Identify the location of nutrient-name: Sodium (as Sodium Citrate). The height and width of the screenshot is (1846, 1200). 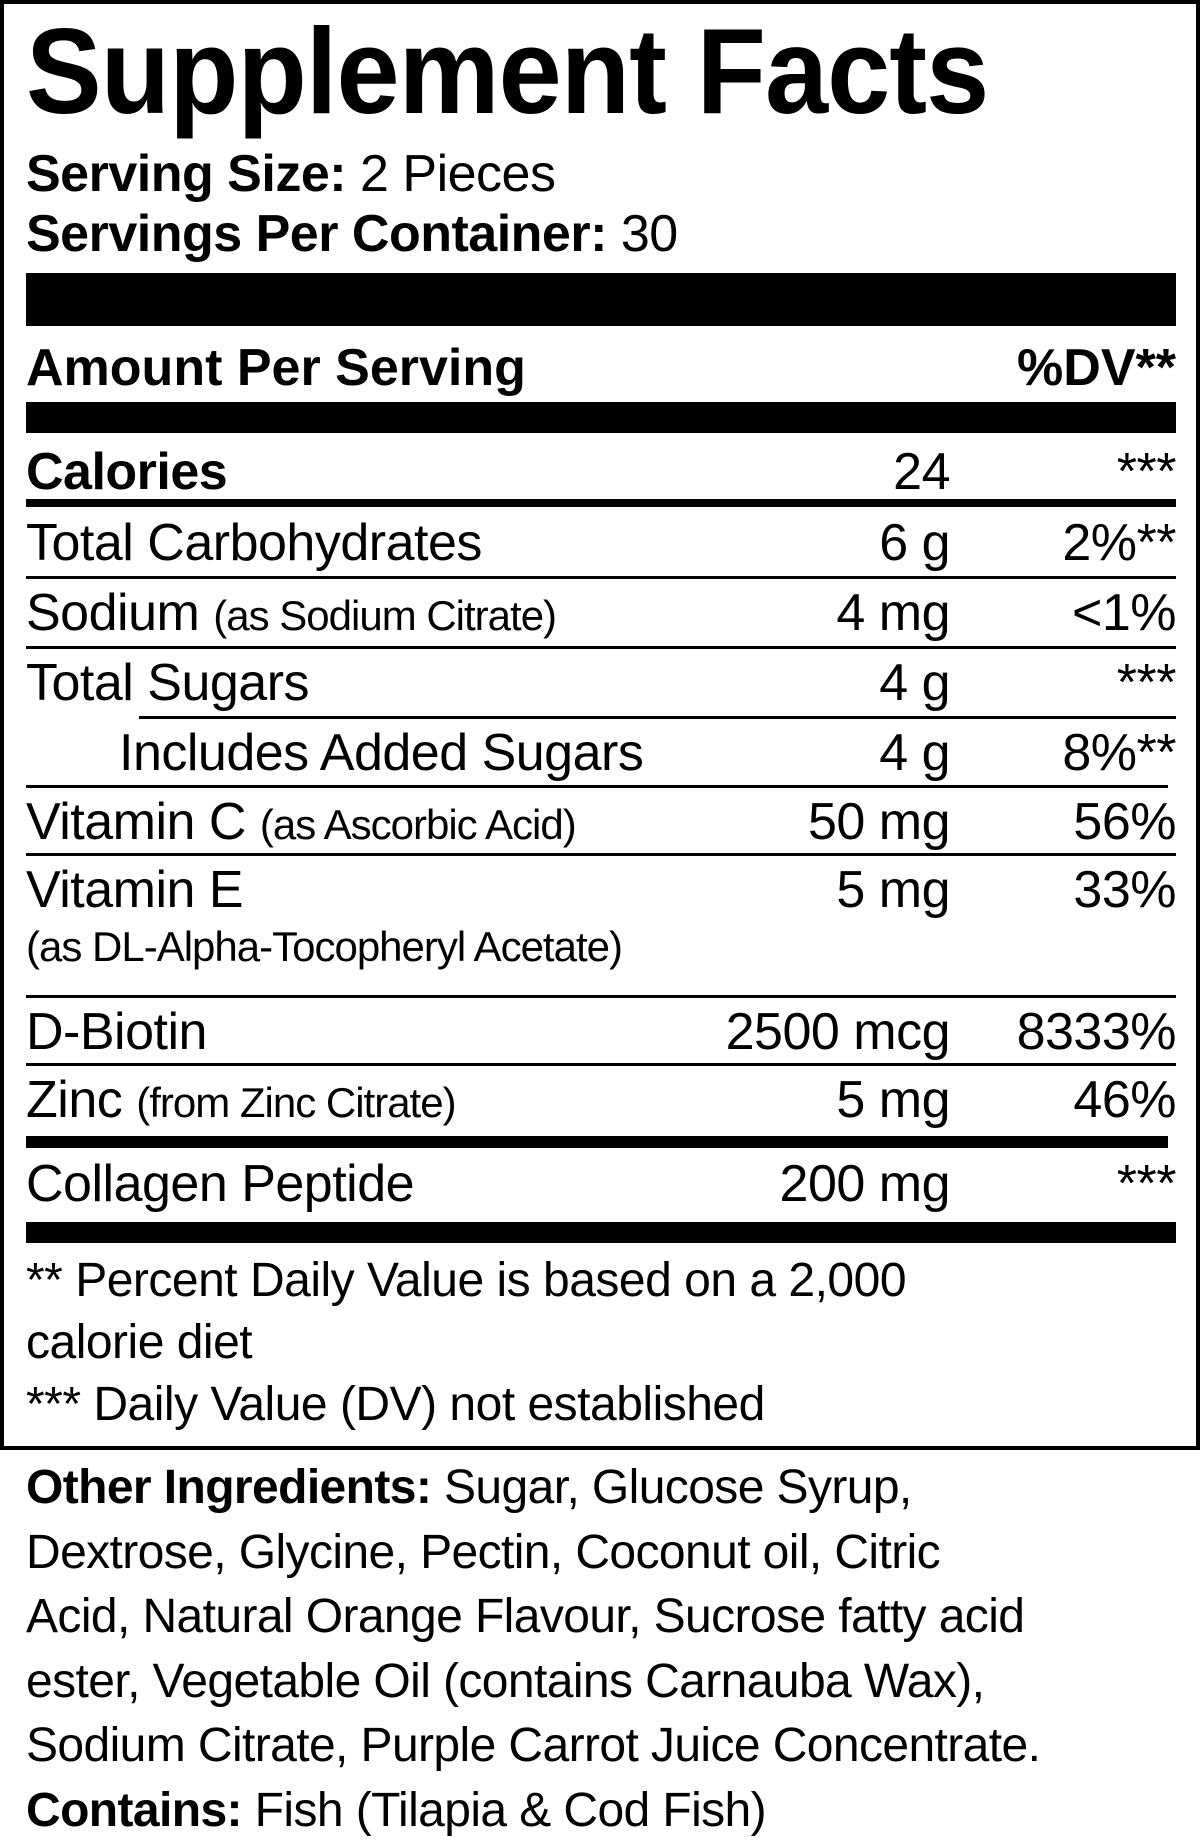
(291, 614).